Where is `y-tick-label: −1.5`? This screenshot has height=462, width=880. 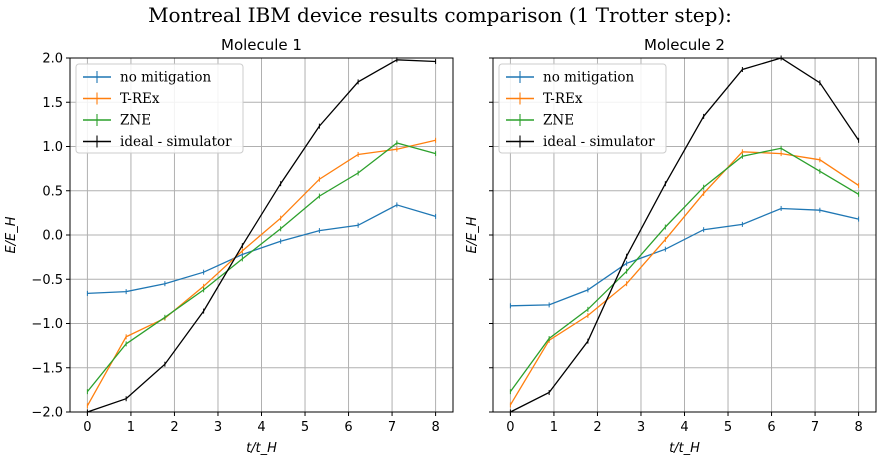 y-tick-label: −1.5 is located at coordinates (47, 368).